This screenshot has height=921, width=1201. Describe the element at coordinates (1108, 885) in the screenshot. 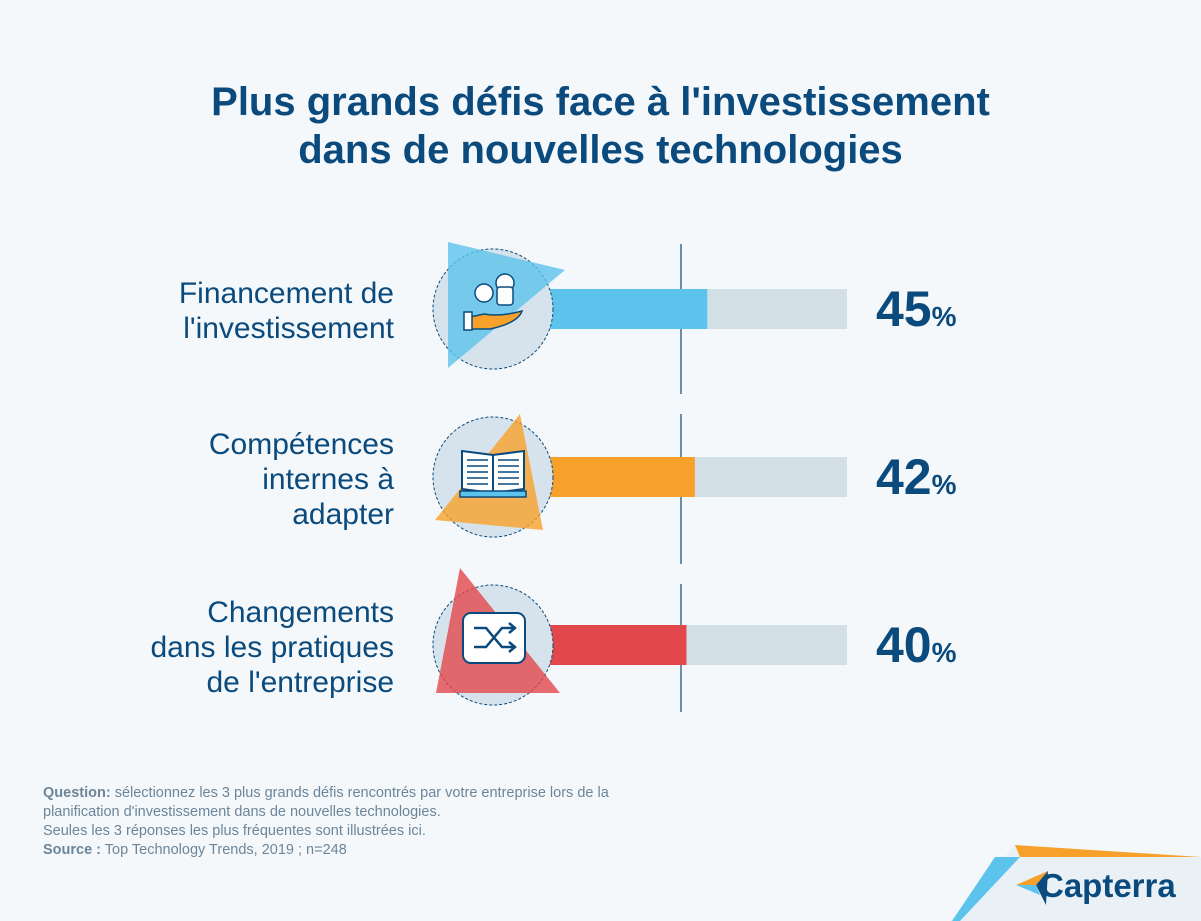

I see `brand-name: Capterra` at that location.